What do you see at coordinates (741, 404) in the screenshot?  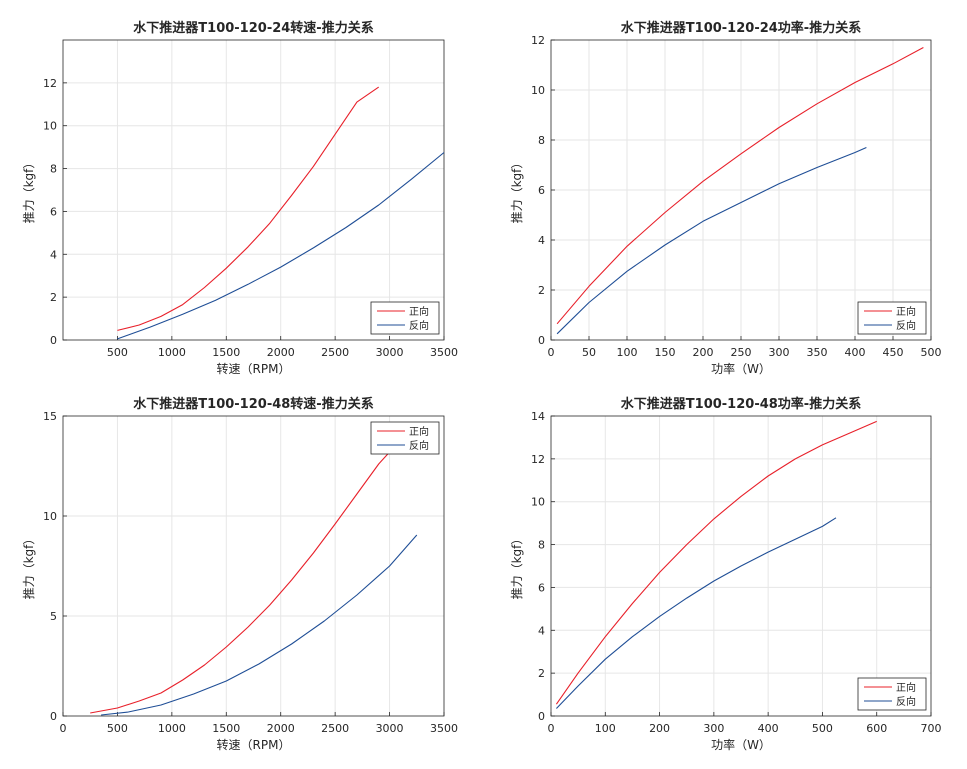 I see `chart-title: 水下推进器T100-120-48功率-推力关系` at bounding box center [741, 404].